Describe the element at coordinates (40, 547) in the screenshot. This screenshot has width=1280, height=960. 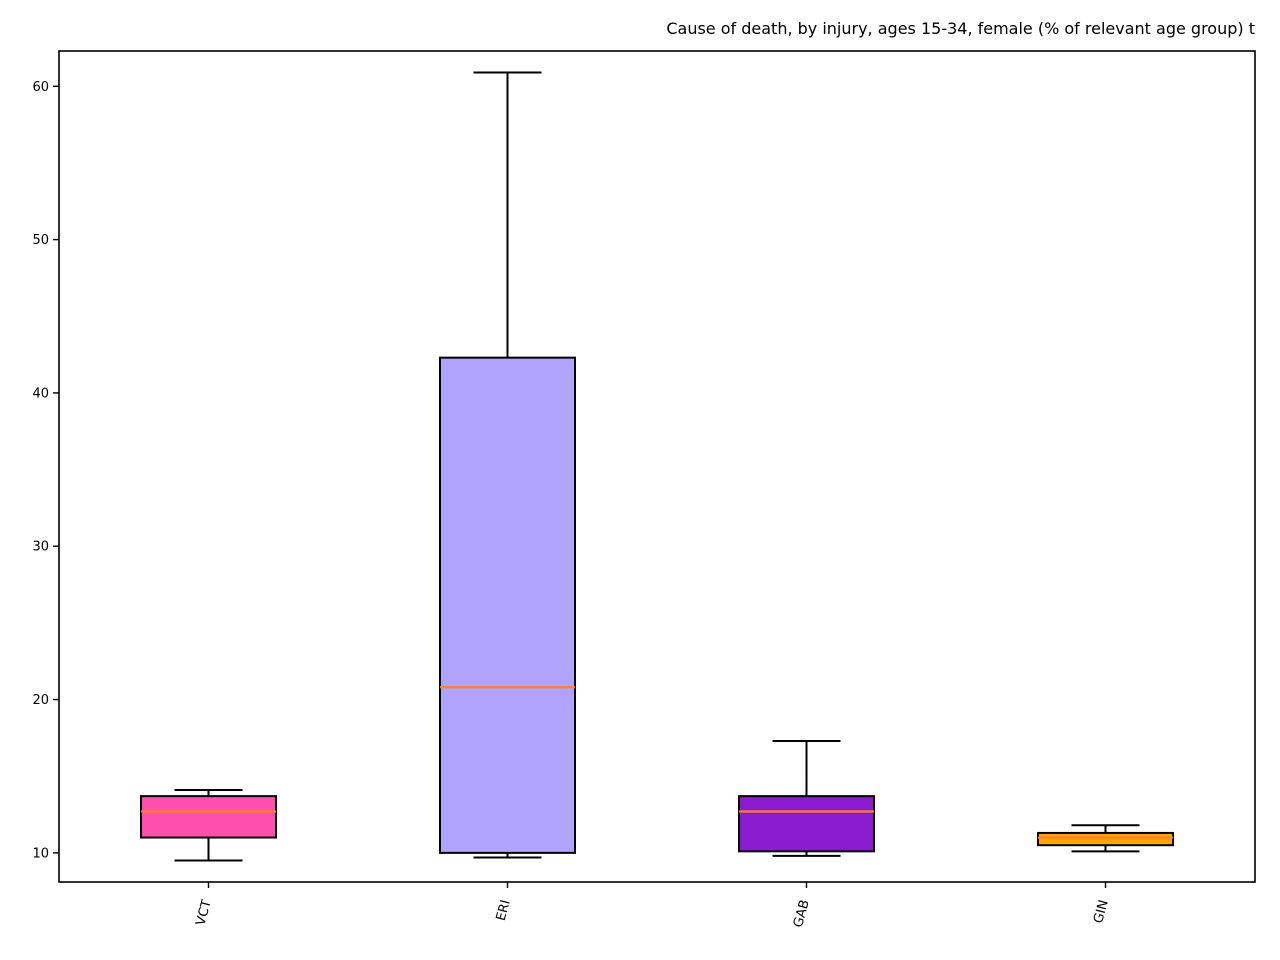
I see `y-tick-label: 30` at that location.